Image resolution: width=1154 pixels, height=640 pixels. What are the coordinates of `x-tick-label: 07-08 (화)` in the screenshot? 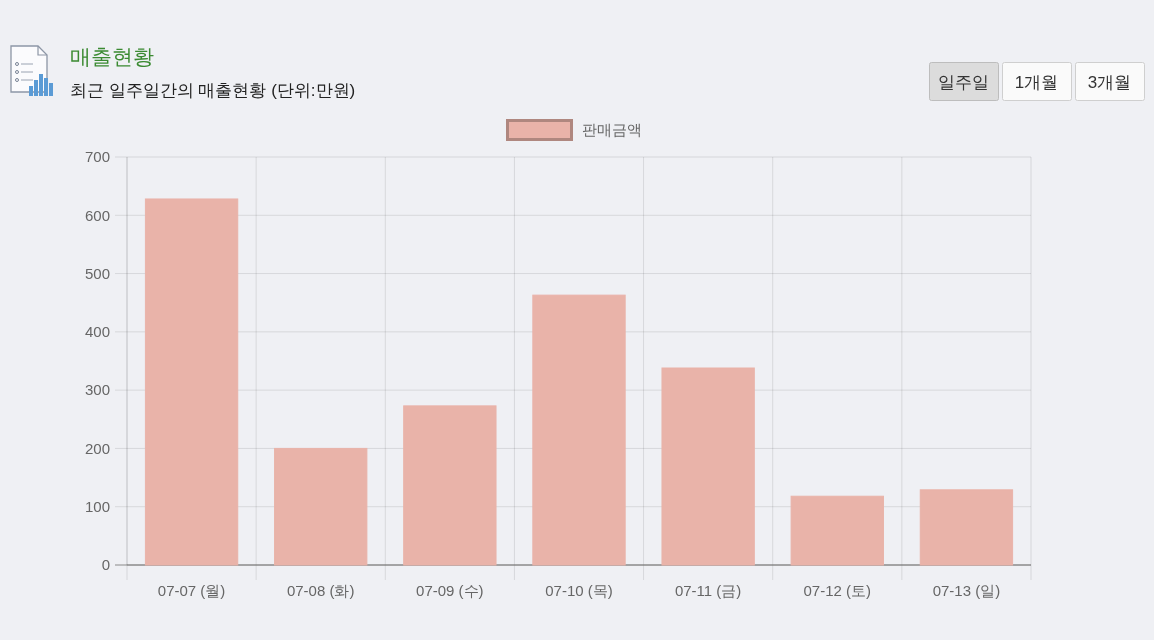 It's located at (320, 590).